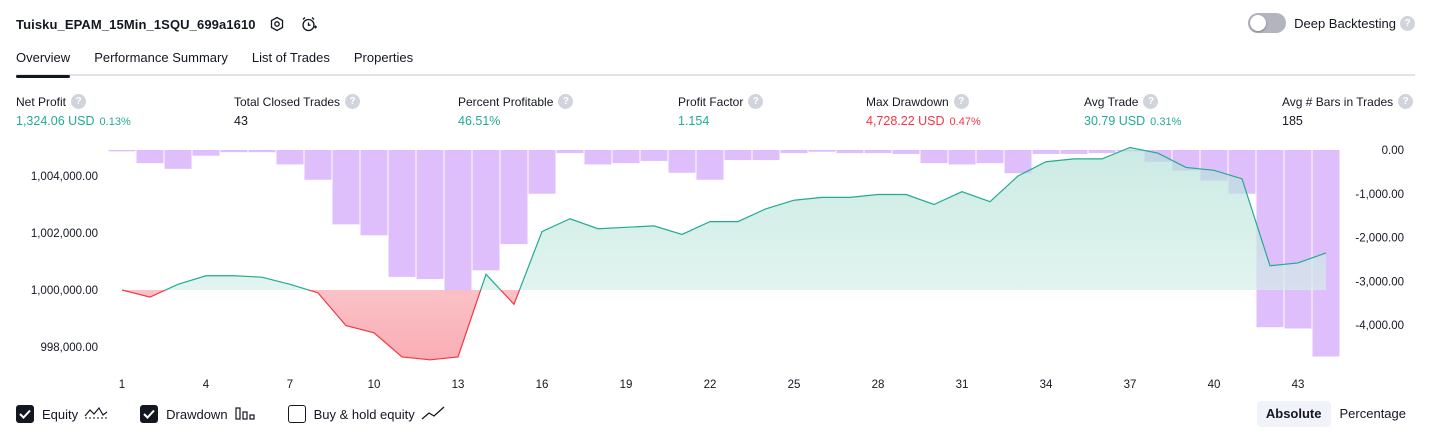  I want to click on metric-label: Total Closed Trades, so click(287, 101).